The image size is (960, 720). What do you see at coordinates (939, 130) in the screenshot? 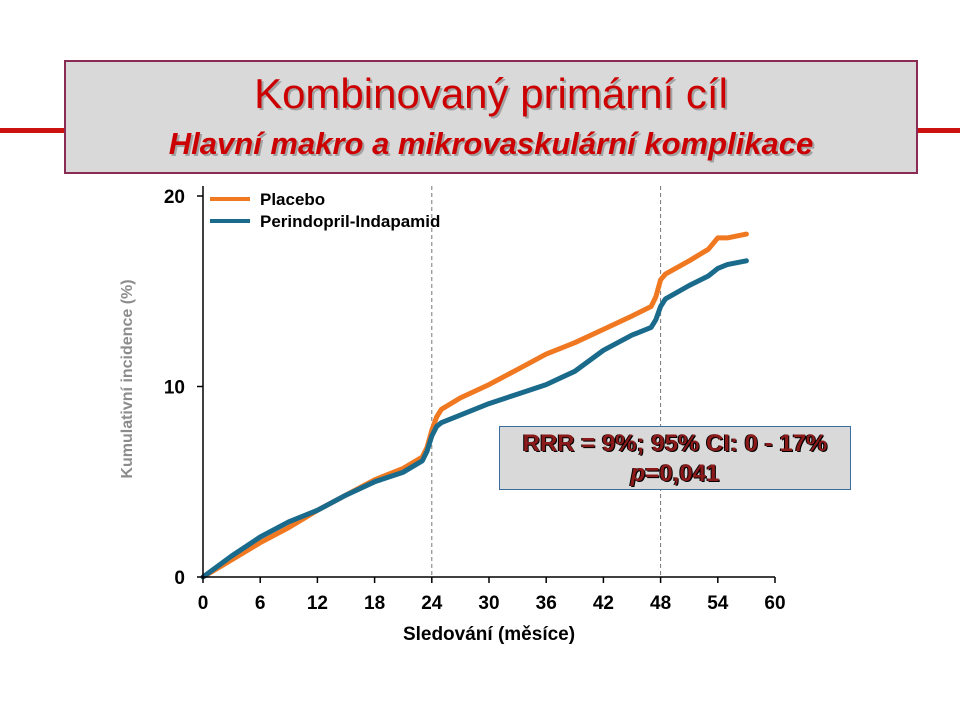
I see `title-accent-line-right` at bounding box center [939, 130].